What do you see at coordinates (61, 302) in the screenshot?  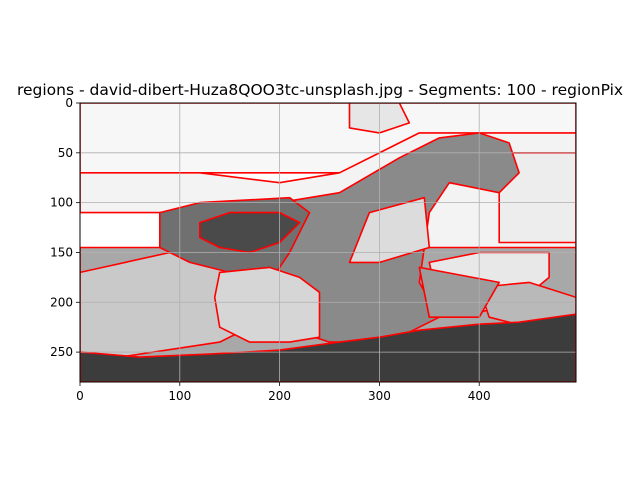 I see `y-tick-label: 200` at bounding box center [61, 302].